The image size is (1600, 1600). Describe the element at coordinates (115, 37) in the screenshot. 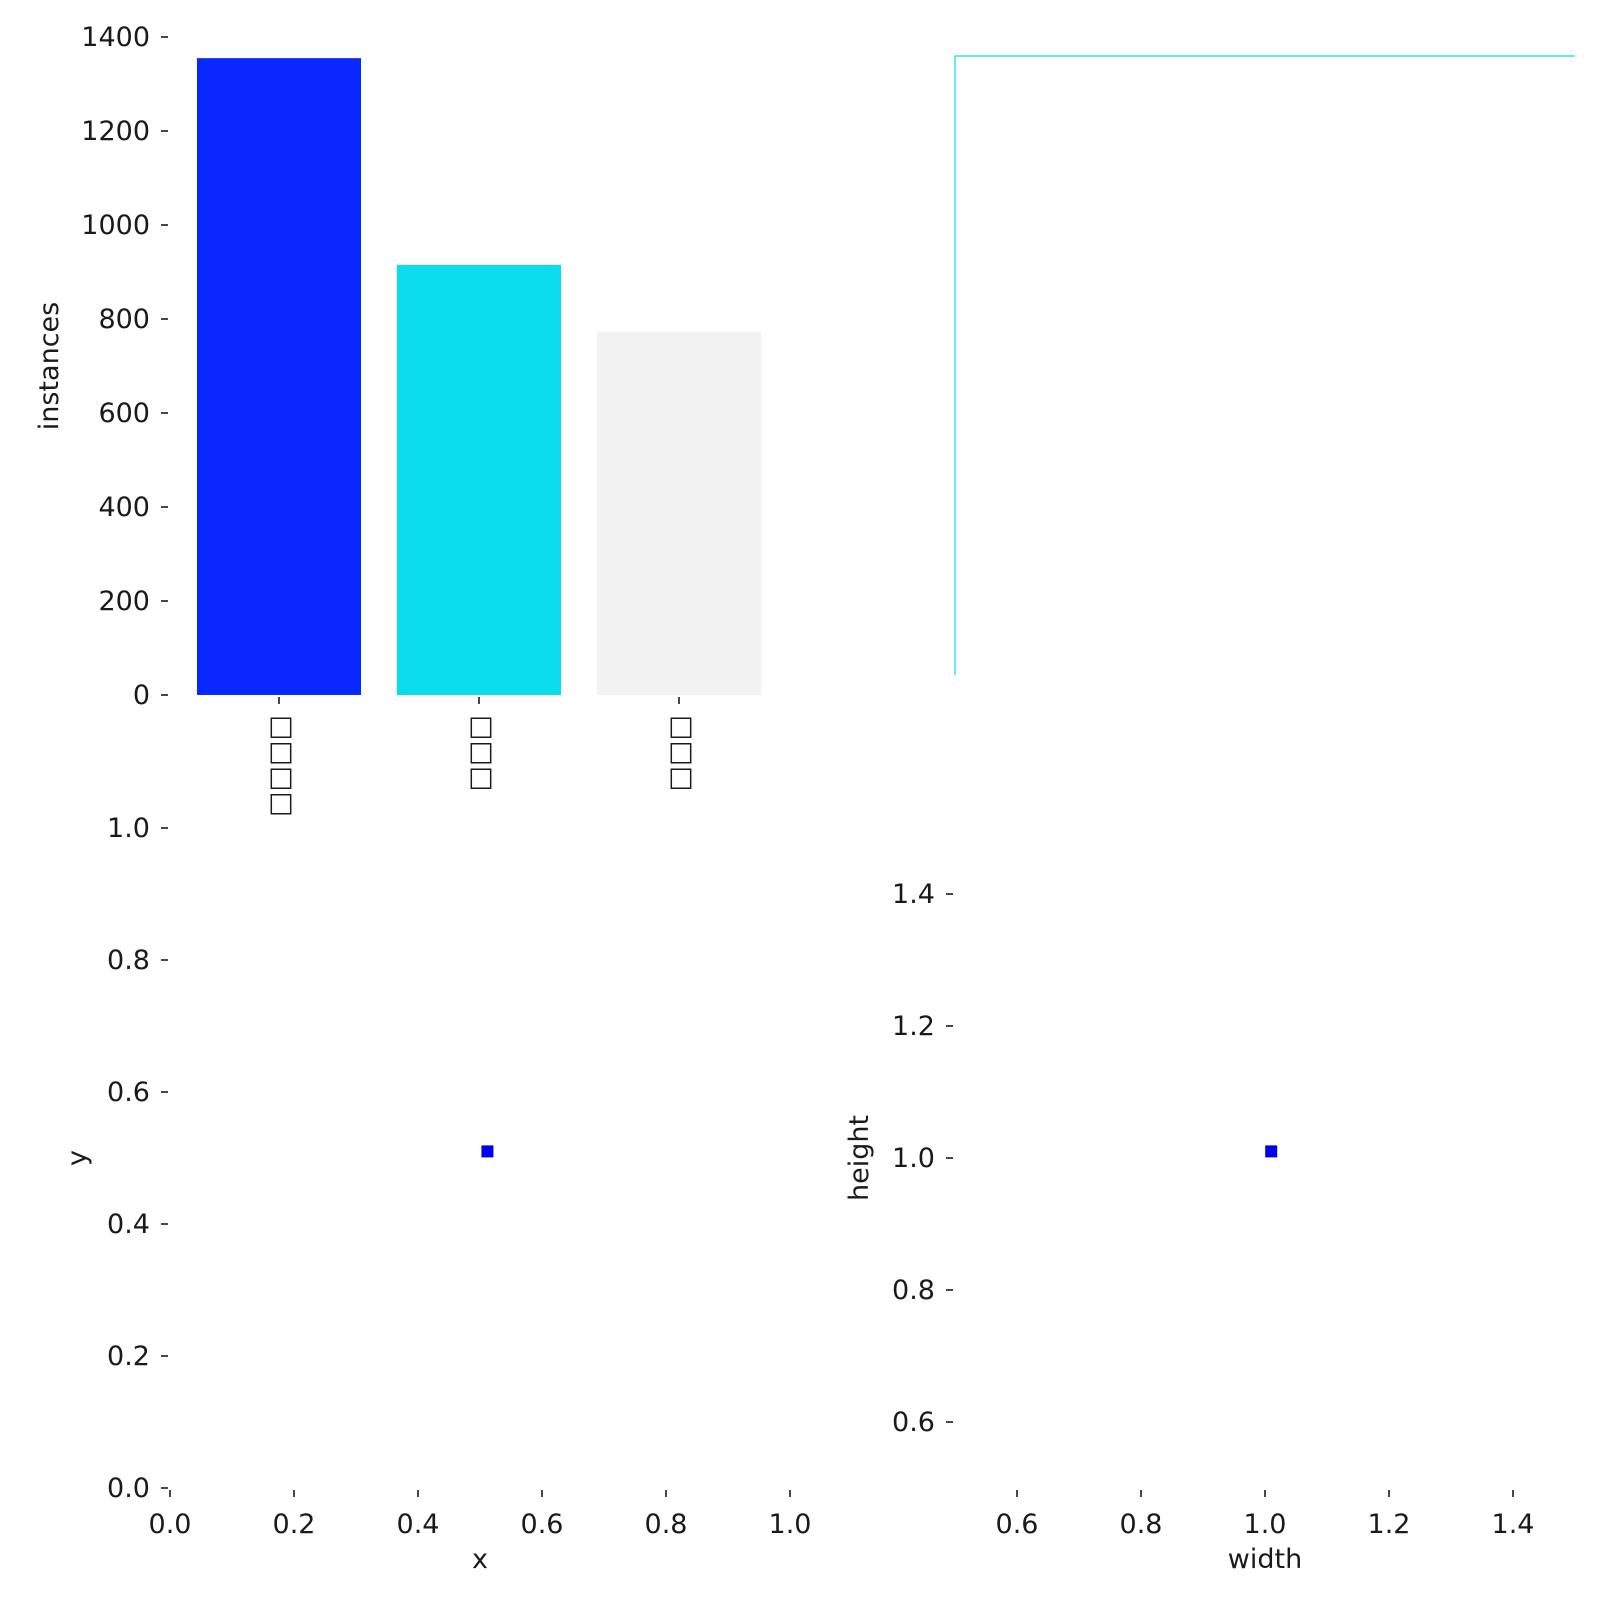

I see `y-tick-label: 1400` at that location.